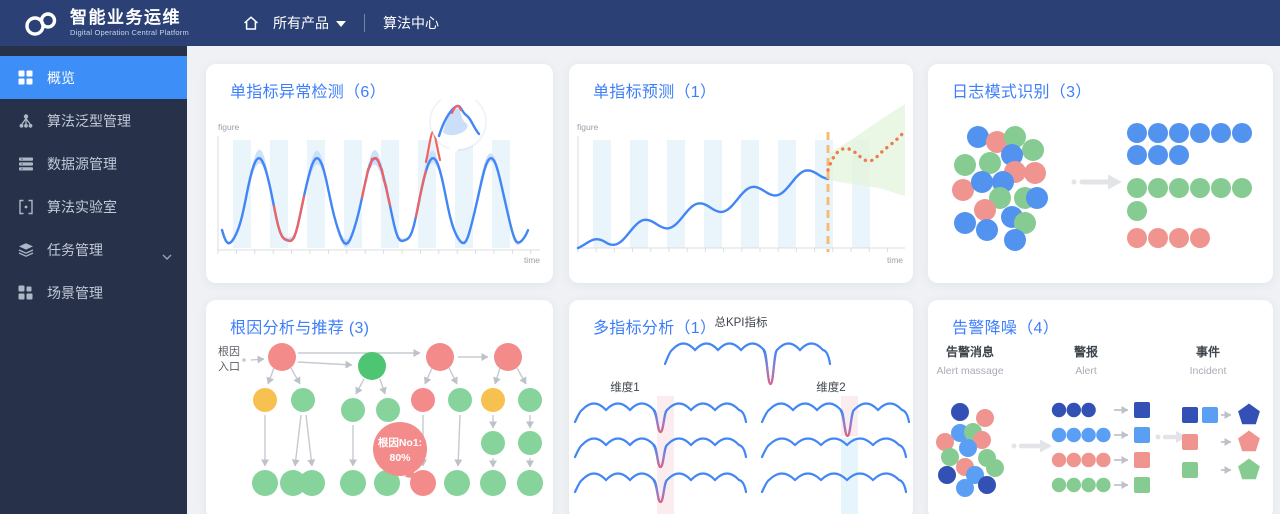  I want to click on alert-col3-en: Incident, so click(1208, 371).